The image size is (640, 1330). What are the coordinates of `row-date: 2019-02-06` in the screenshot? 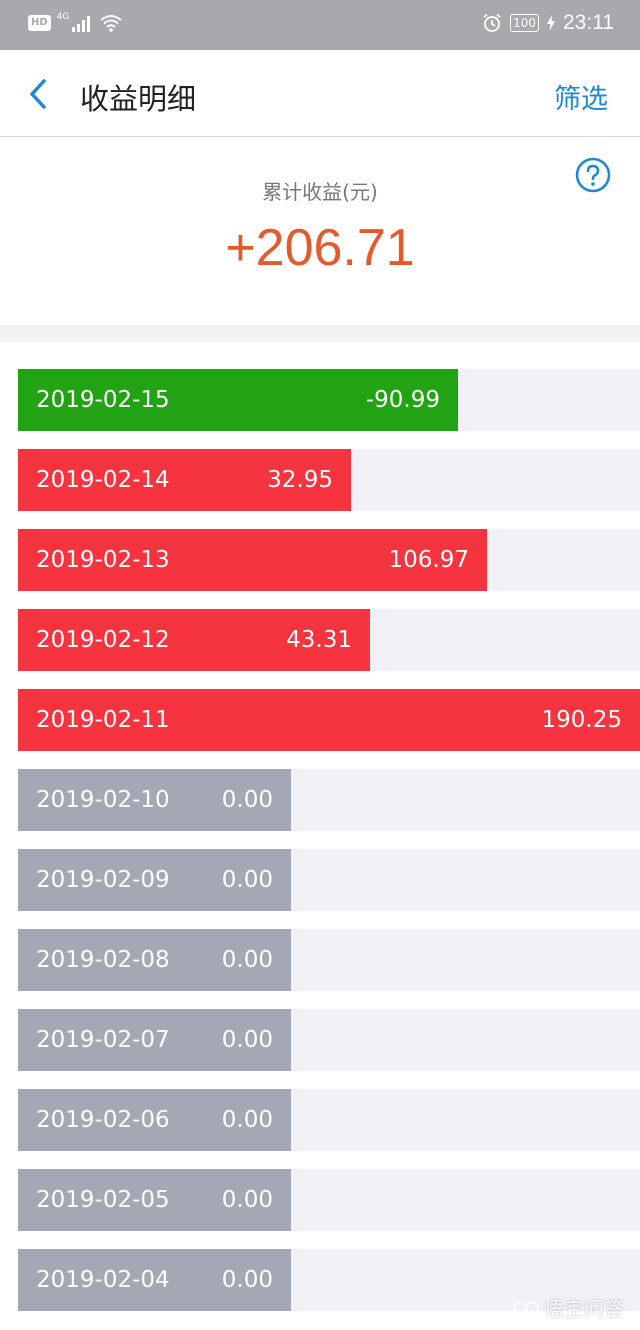 It's located at (103, 1120).